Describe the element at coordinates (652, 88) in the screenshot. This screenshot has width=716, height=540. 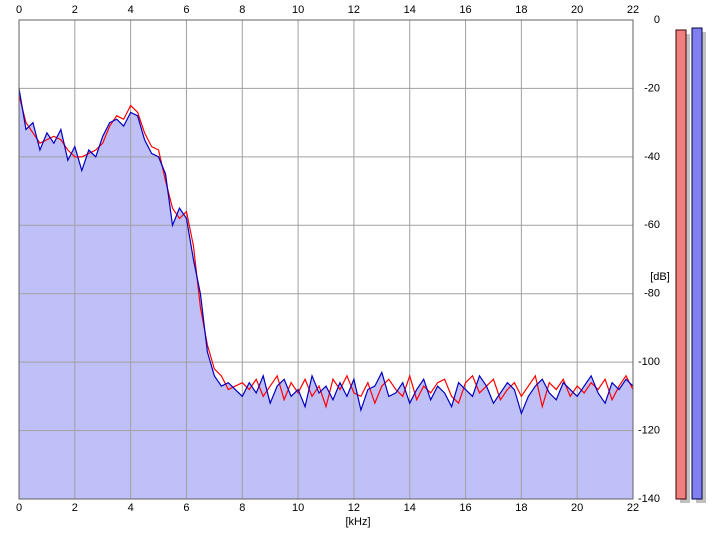
I see `y-tick-label: -20` at that location.